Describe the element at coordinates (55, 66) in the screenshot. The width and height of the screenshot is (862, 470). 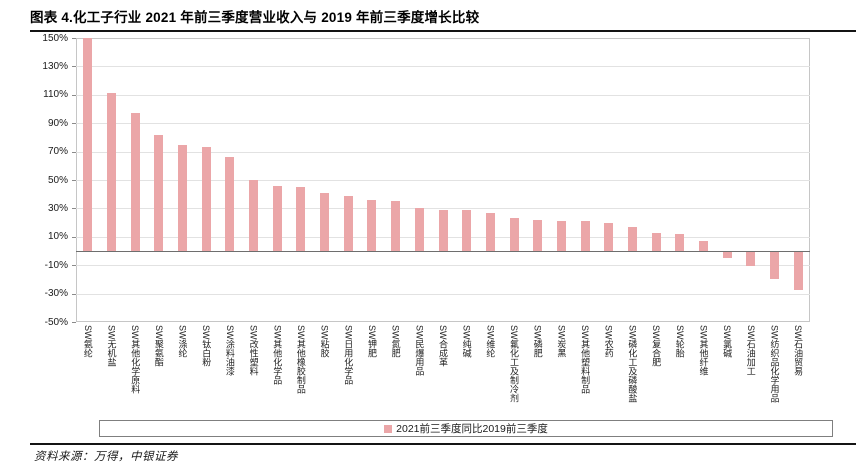
I see `y-axis-label: 130%` at that location.